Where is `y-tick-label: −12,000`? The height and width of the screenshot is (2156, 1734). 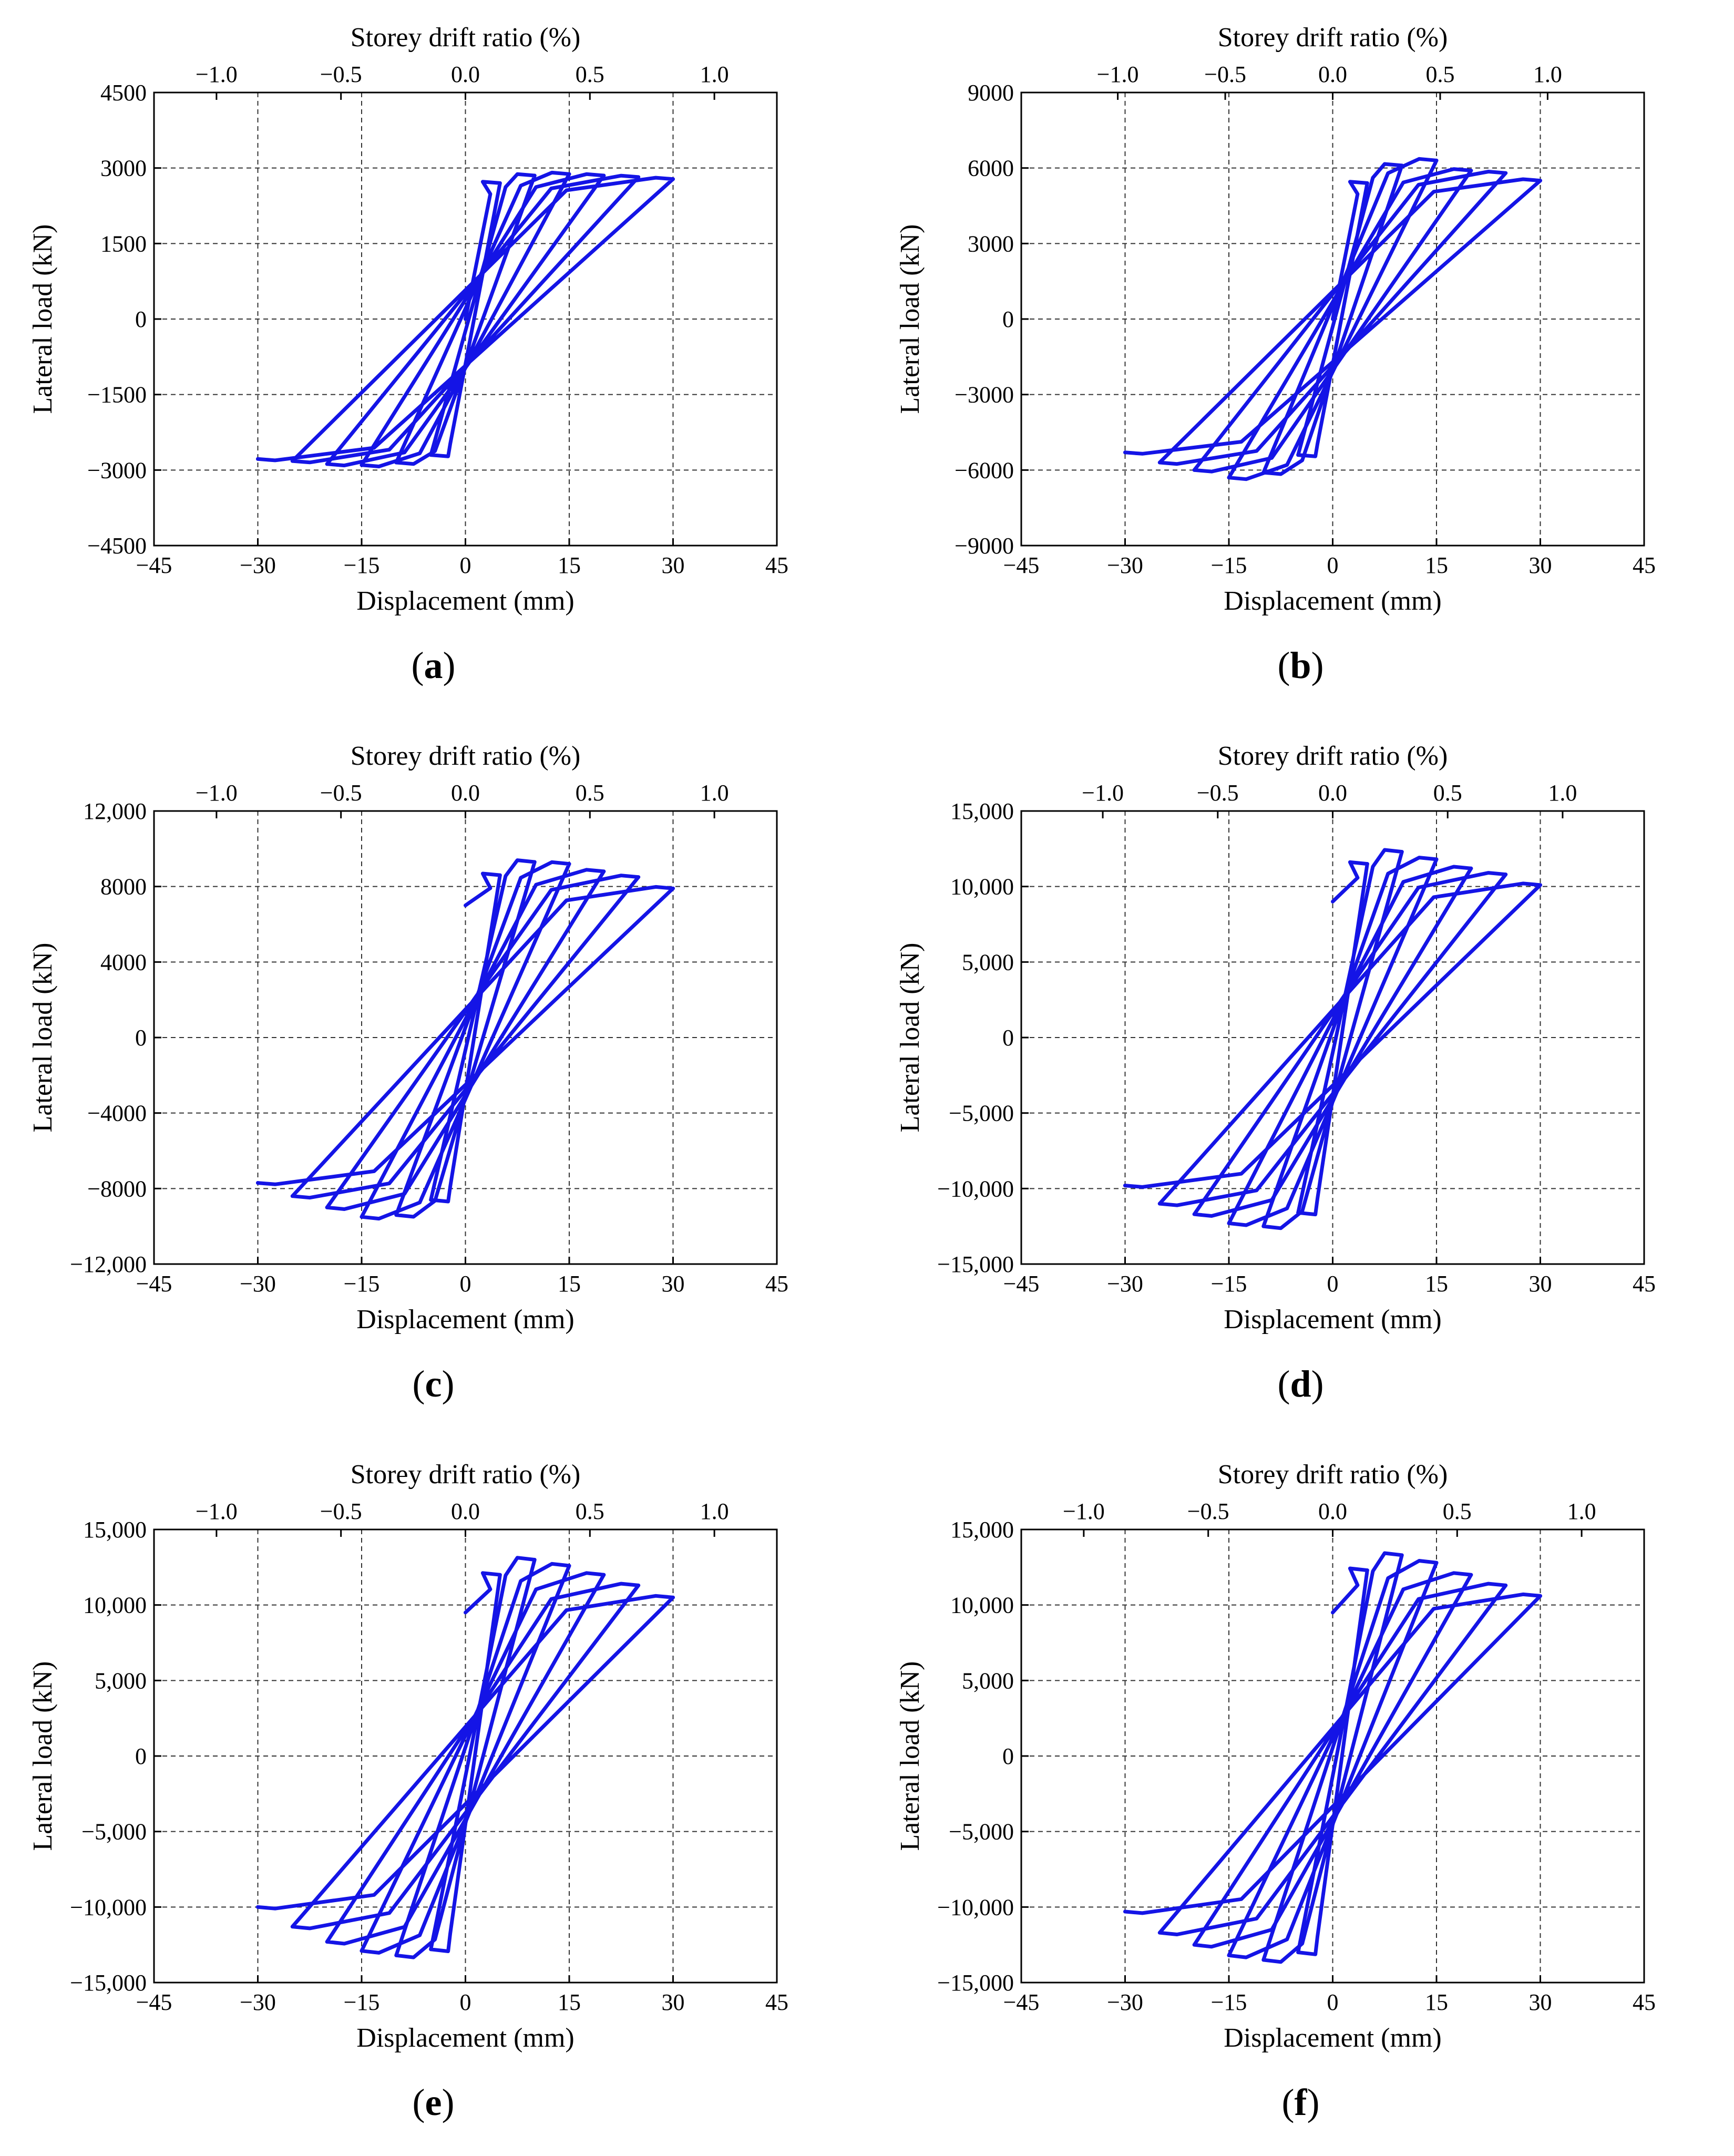
y-tick-label: −12,000 is located at coordinates (109, 1264).